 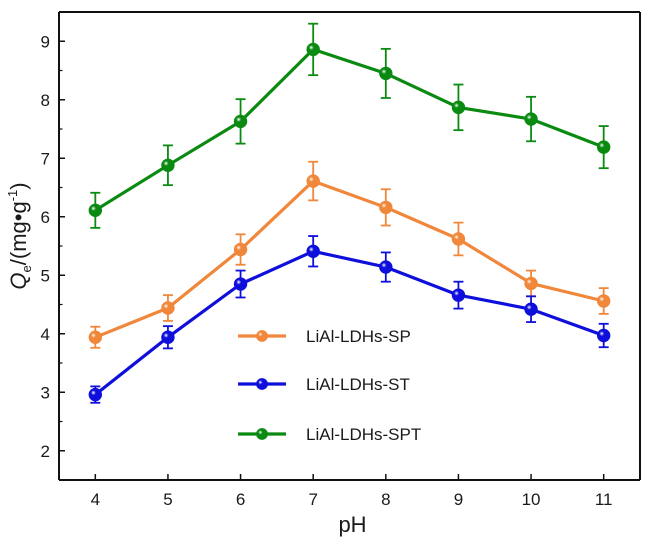 What do you see at coordinates (352, 491) in the screenshot?
I see `x-axis: 4 5 6 7 8 9 10 11` at bounding box center [352, 491].